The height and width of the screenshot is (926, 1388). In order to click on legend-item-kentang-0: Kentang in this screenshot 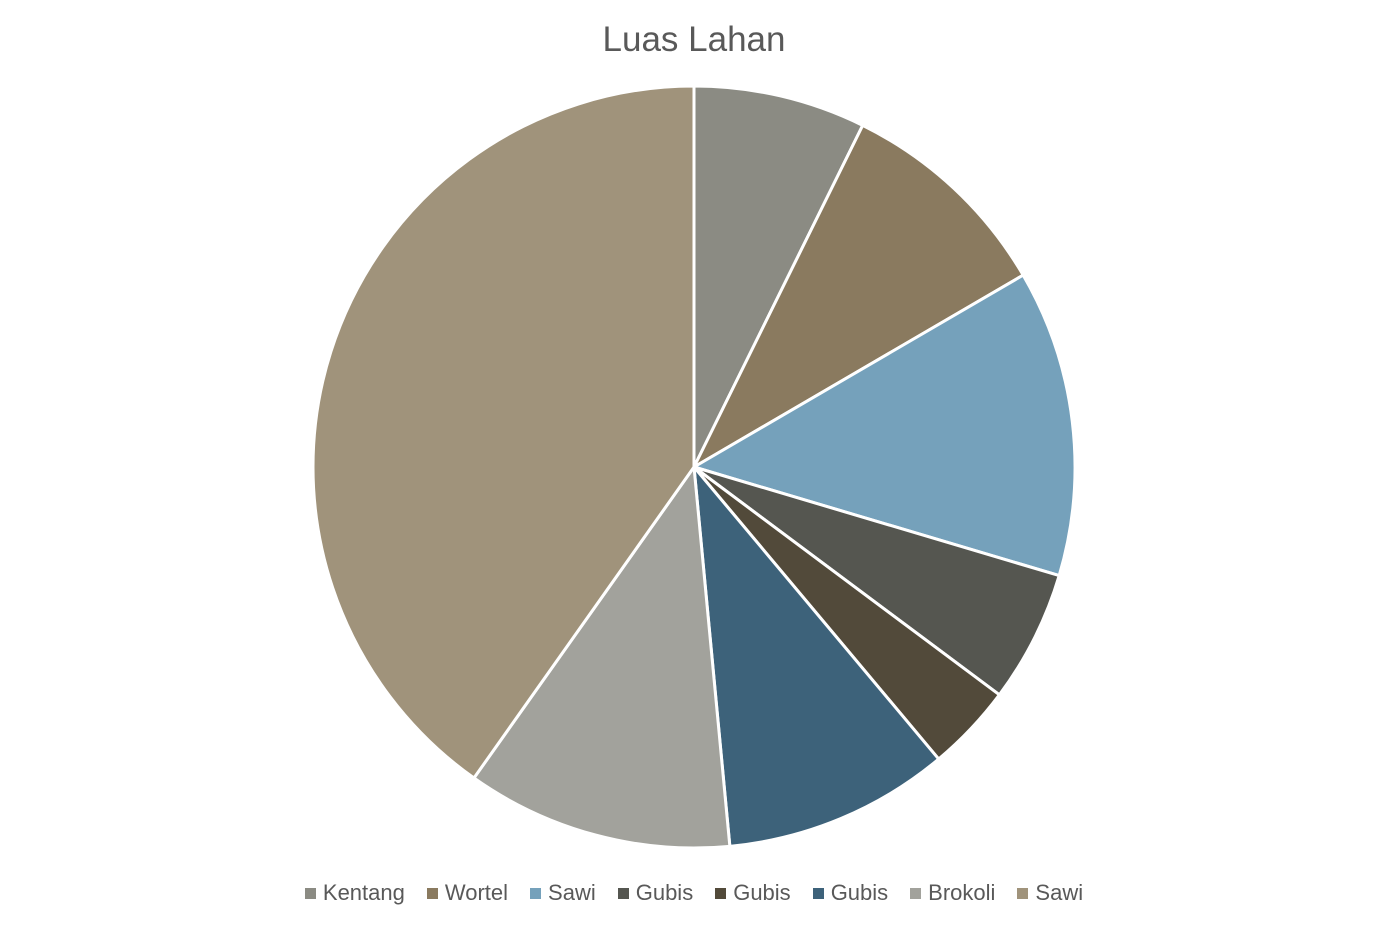, I will do `click(354, 893)`.